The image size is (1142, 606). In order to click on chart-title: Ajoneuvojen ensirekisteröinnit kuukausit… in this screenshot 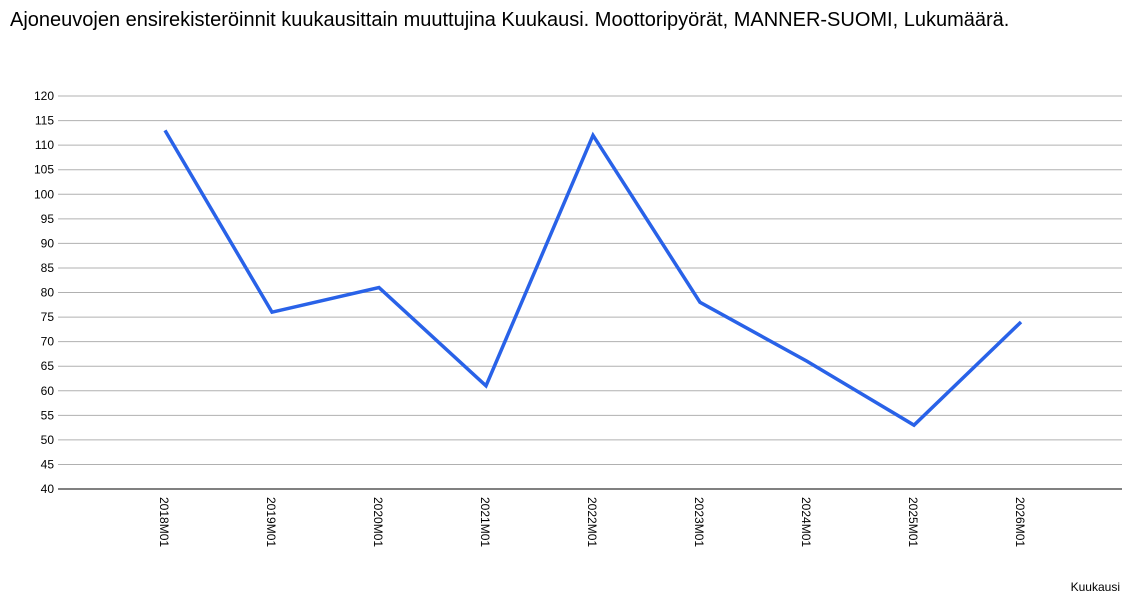, I will do `click(510, 20)`.